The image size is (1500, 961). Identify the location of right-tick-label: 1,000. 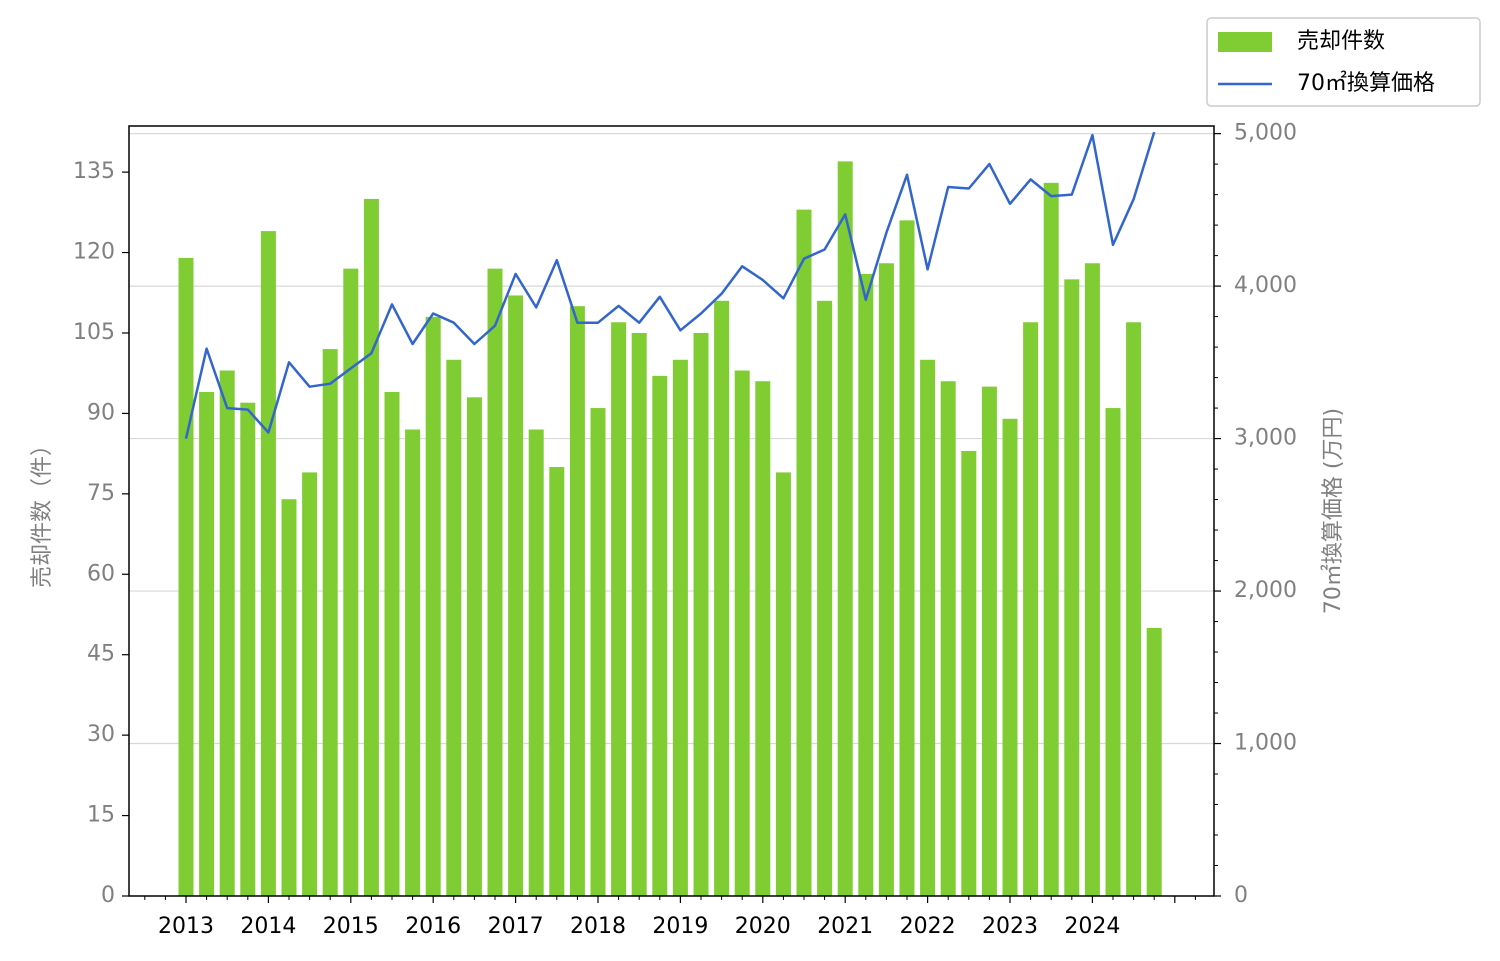
(1265, 743).